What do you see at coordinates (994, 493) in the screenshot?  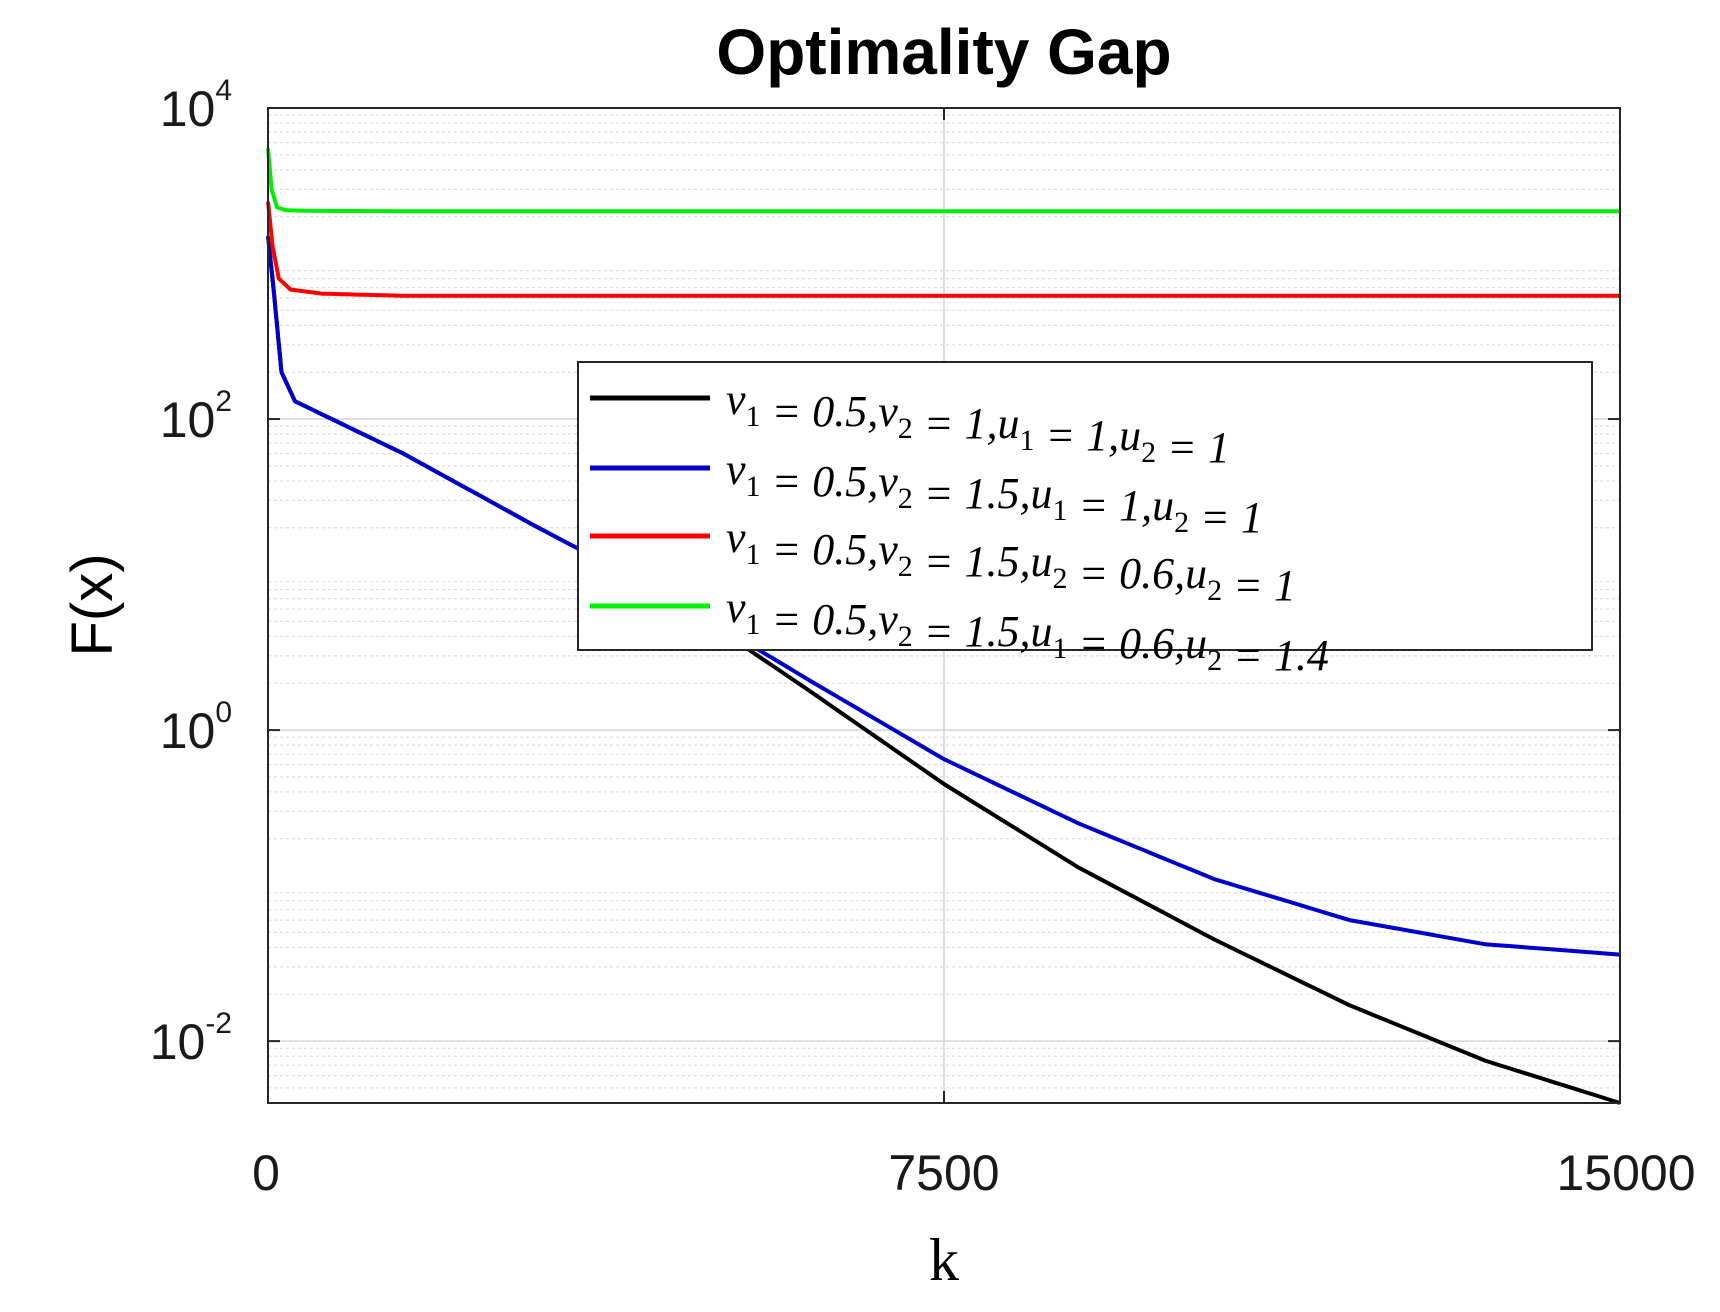 I see `legend-label: v1 = 0.5,v2 = 1.5,u1 = 1,u2 = 1` at bounding box center [994, 493].